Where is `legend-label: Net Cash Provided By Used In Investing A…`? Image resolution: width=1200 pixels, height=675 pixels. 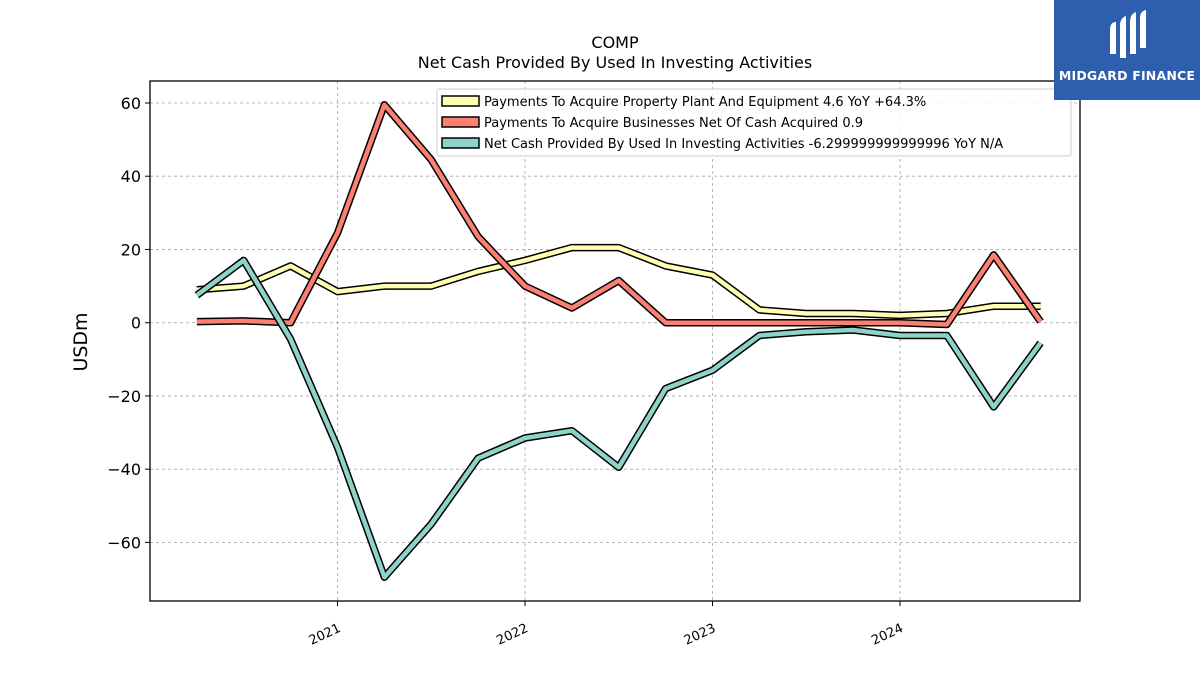 legend-label: Net Cash Provided By Used In Investing A… is located at coordinates (743, 144).